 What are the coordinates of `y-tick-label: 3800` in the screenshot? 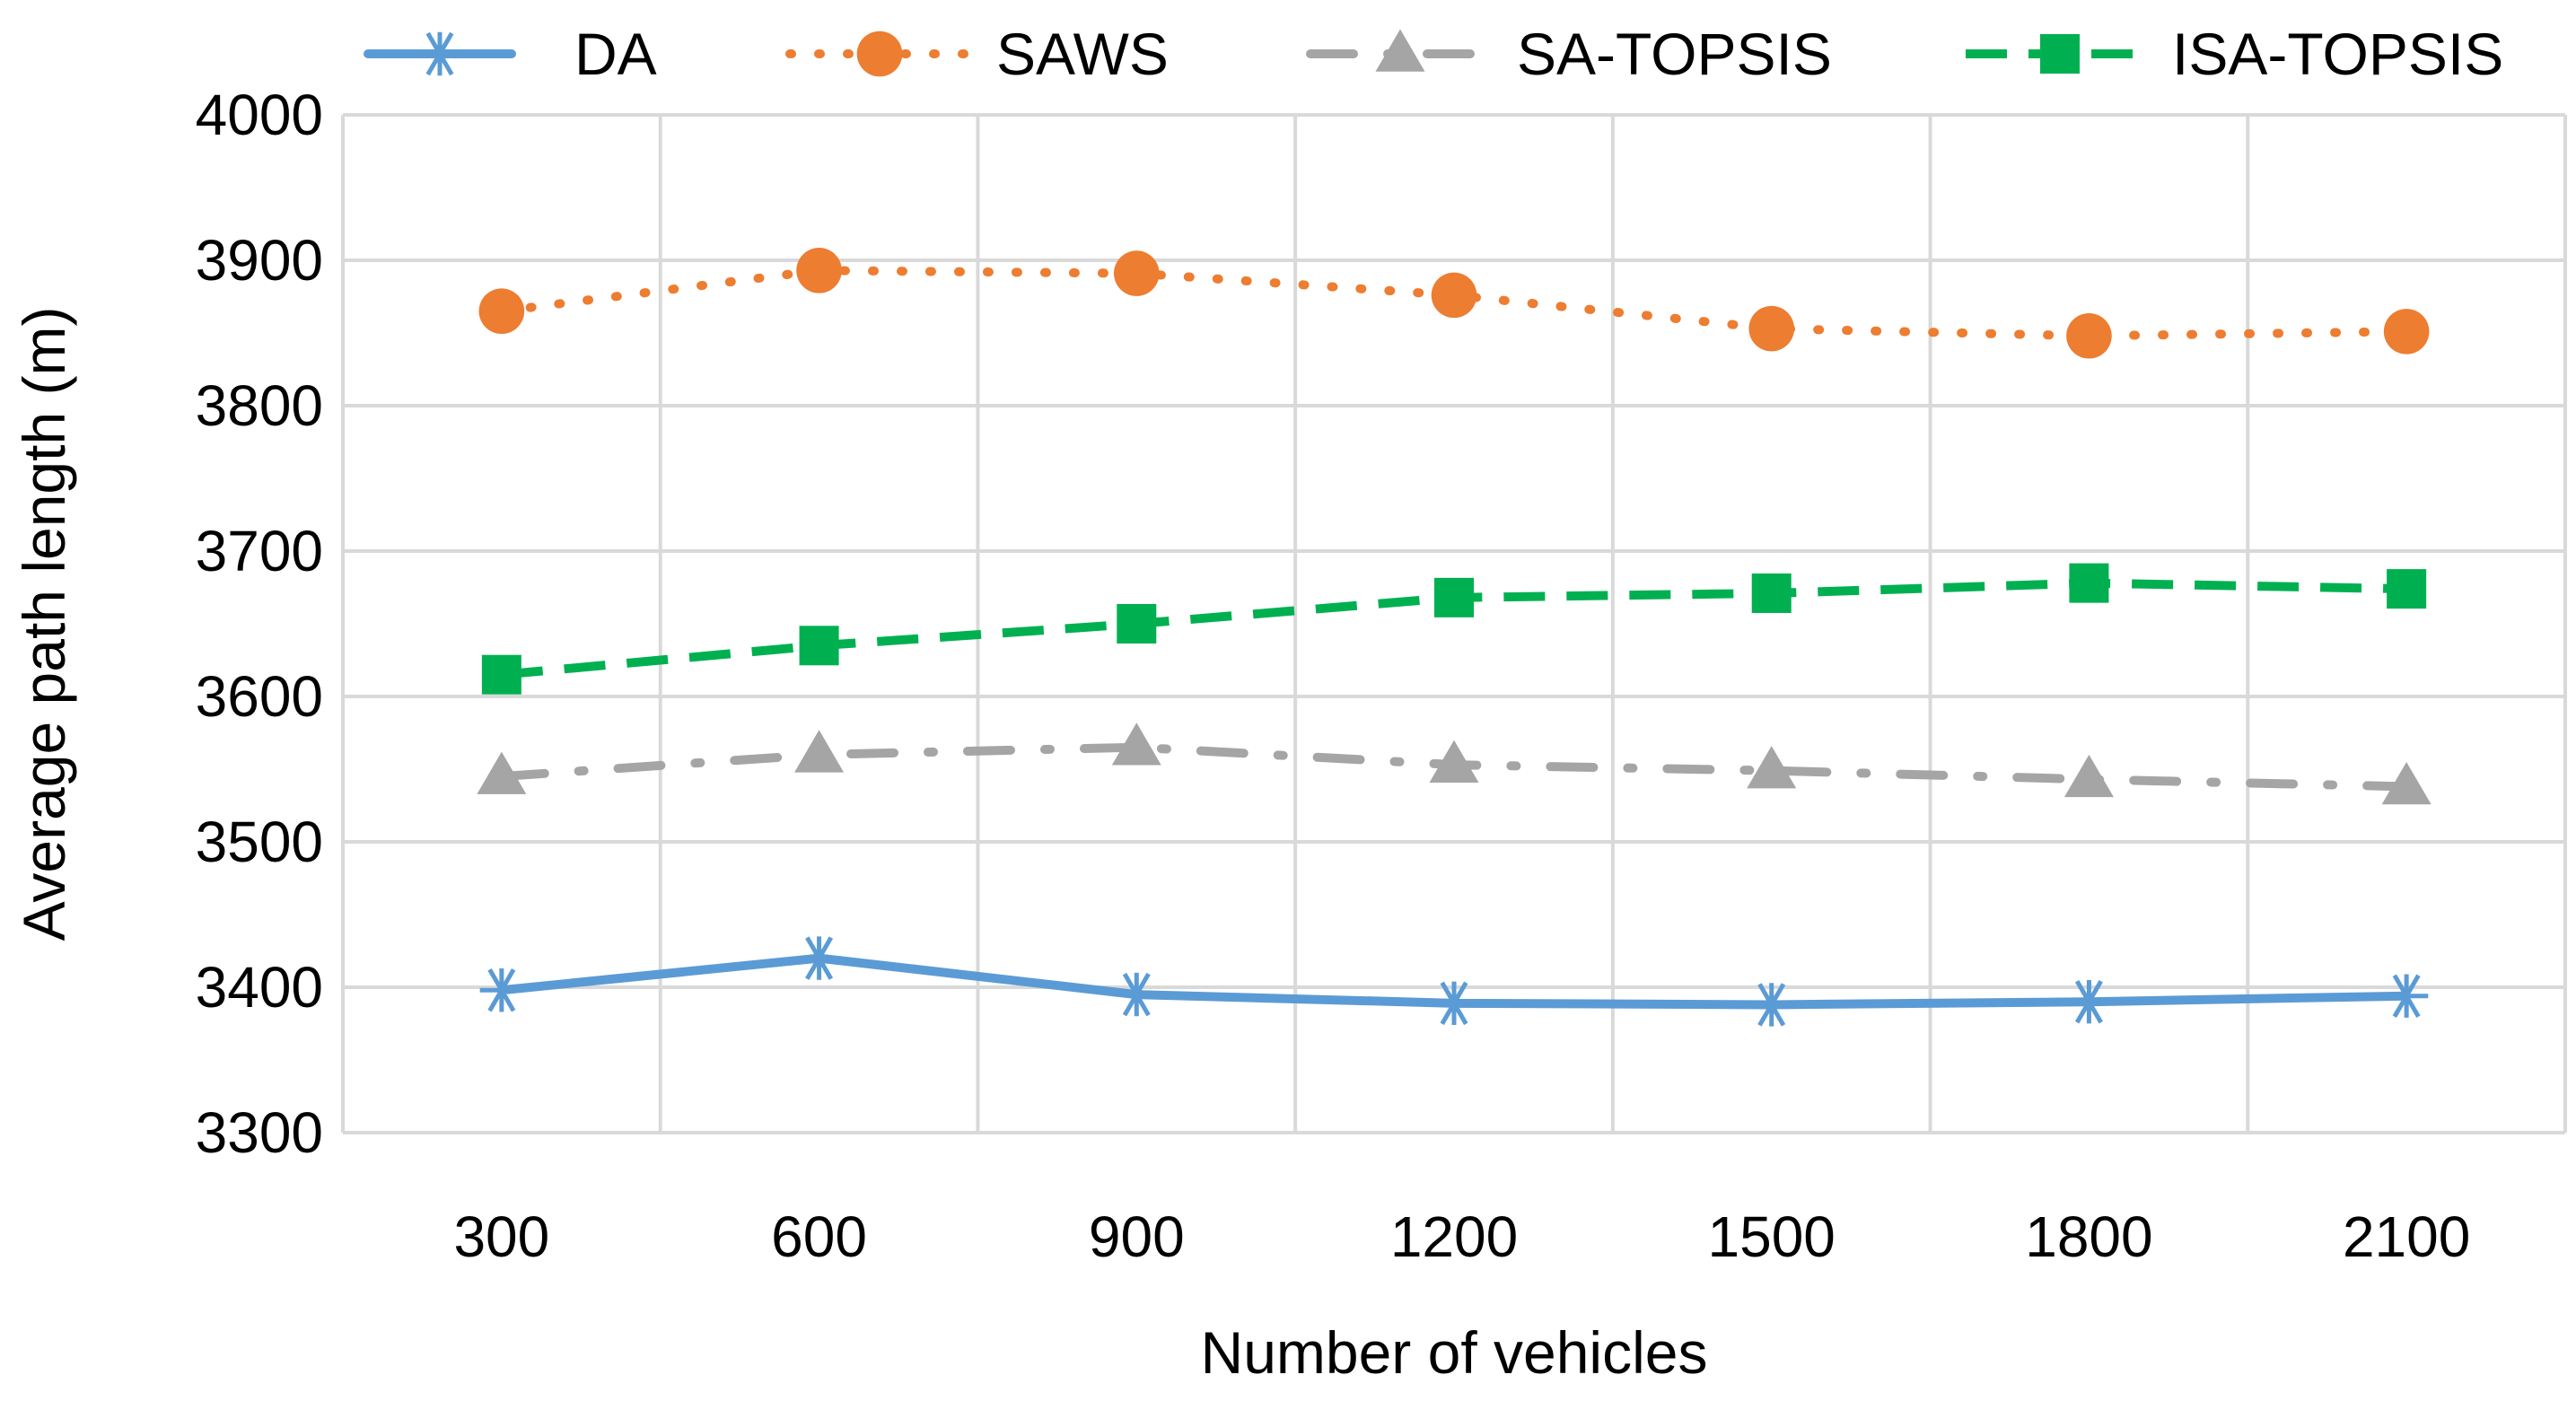 It's located at (259, 405).